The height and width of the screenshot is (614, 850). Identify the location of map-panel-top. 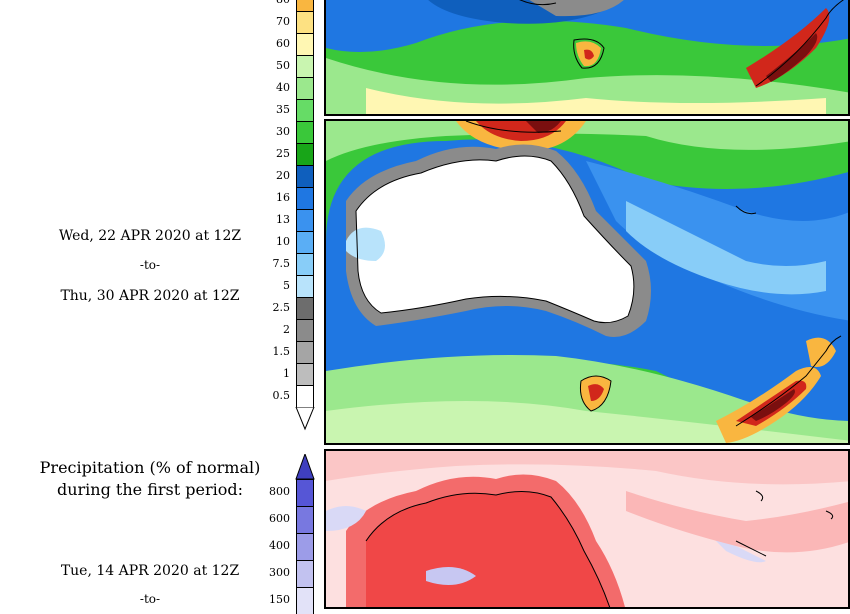
(587, 58).